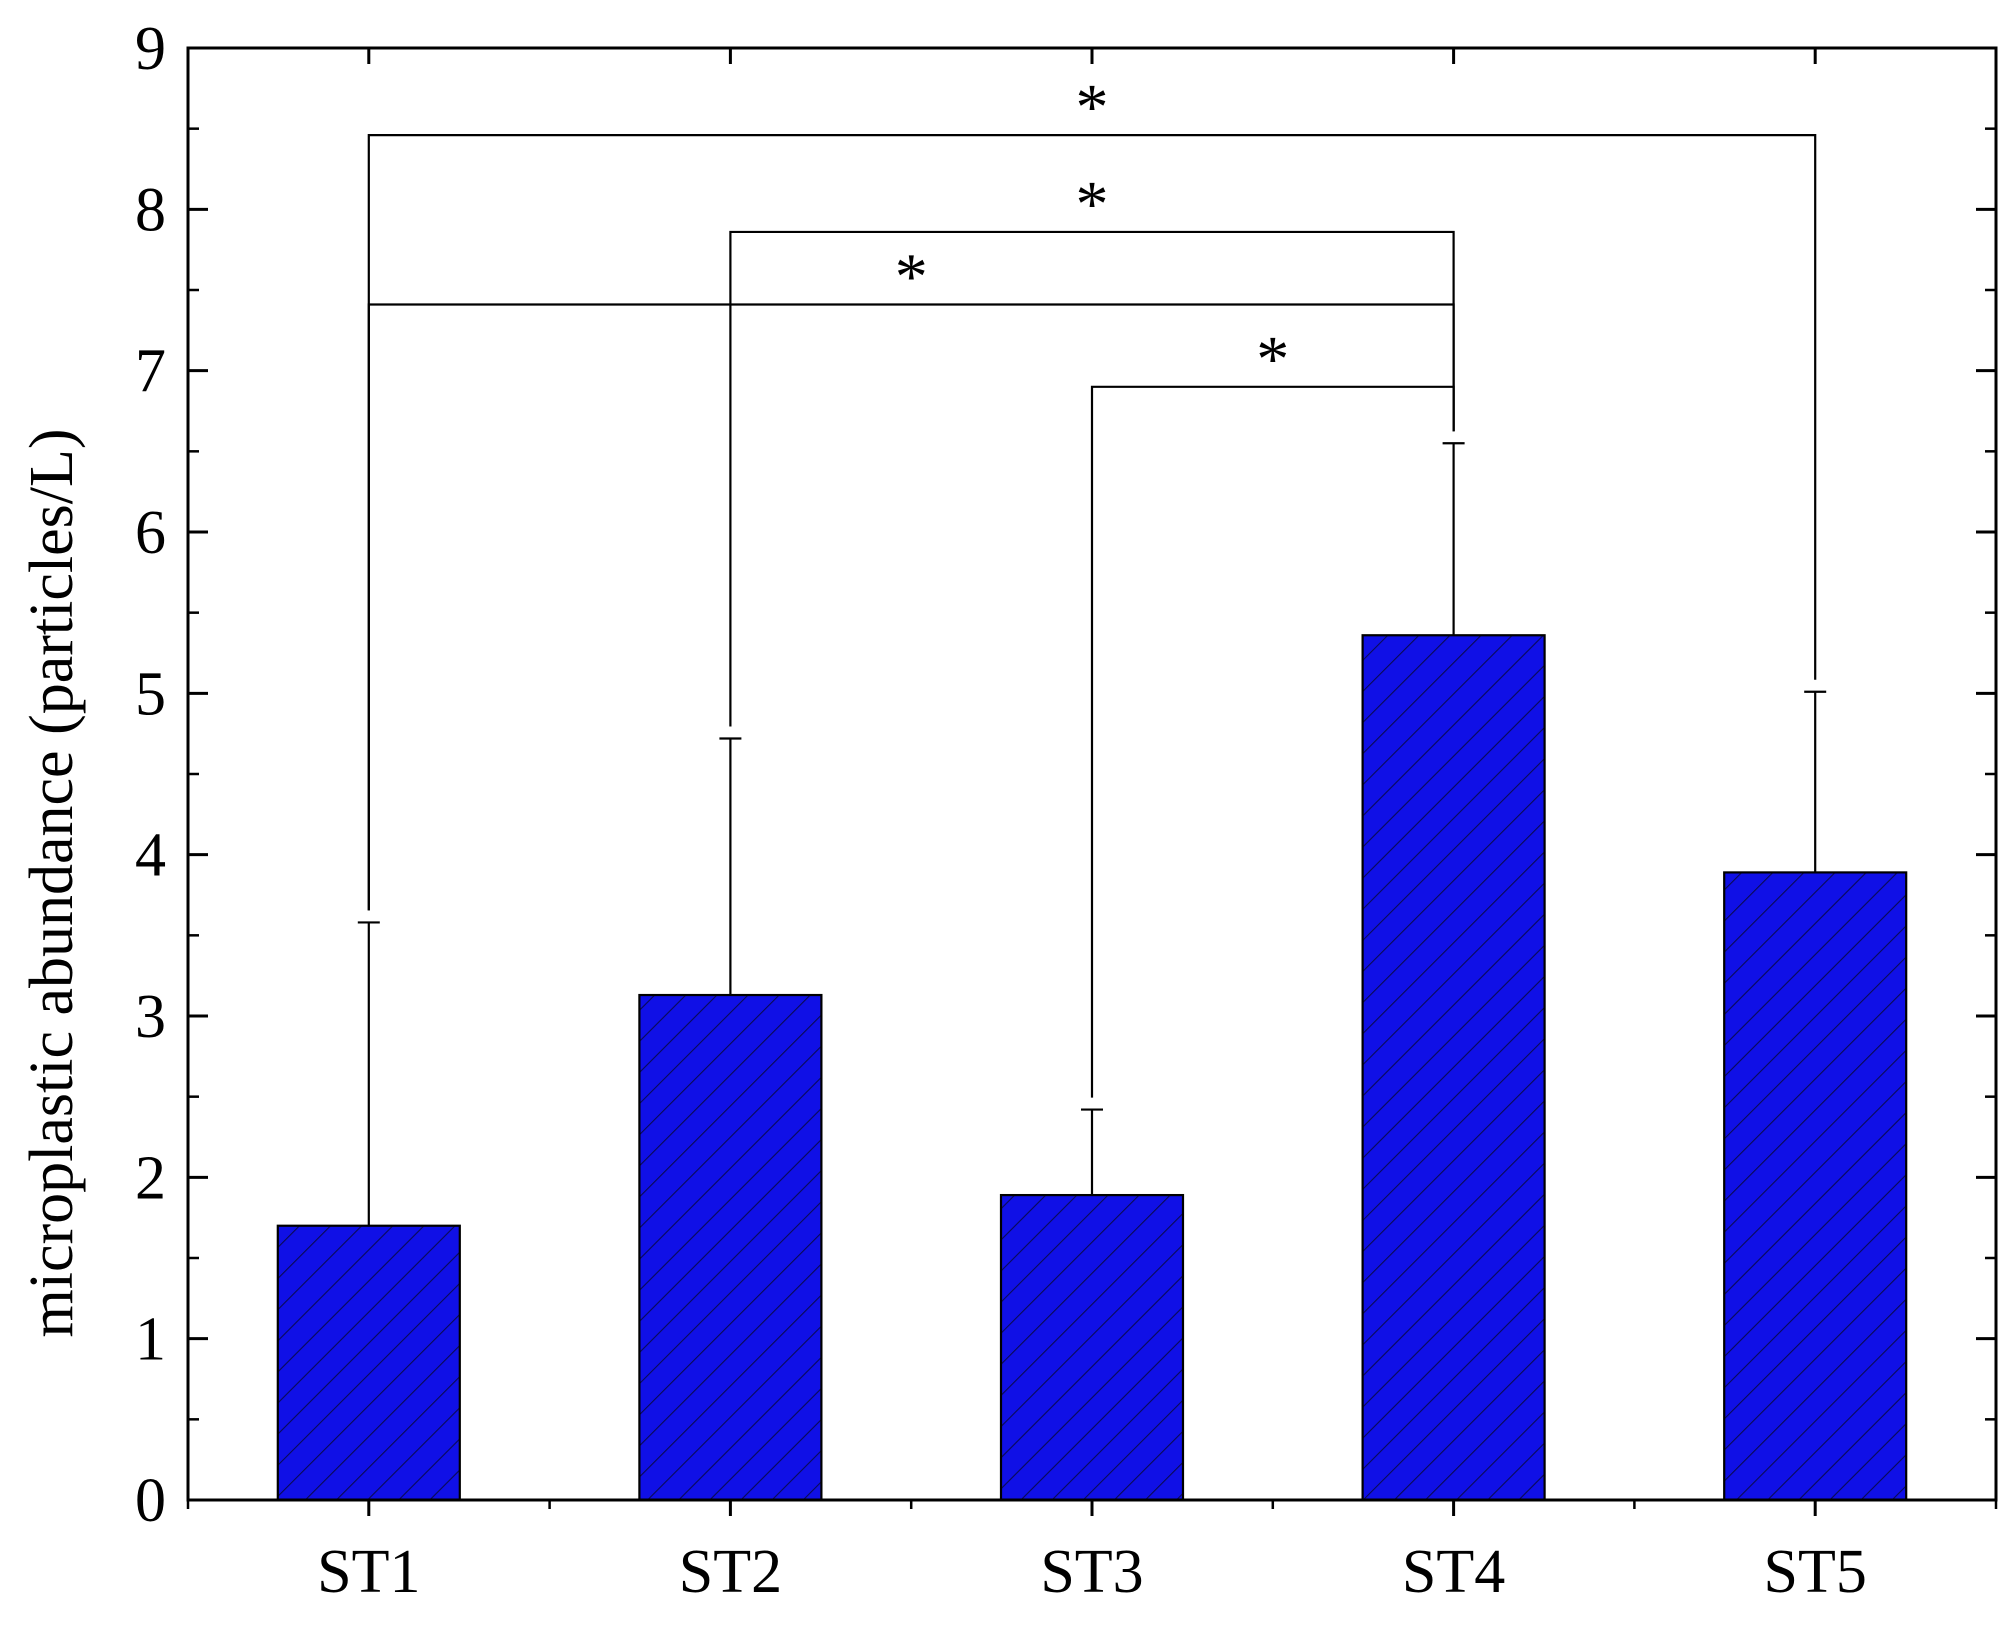  What do you see at coordinates (1815, 1572) in the screenshot?
I see `x-tick-label-st5: ST5` at bounding box center [1815, 1572].